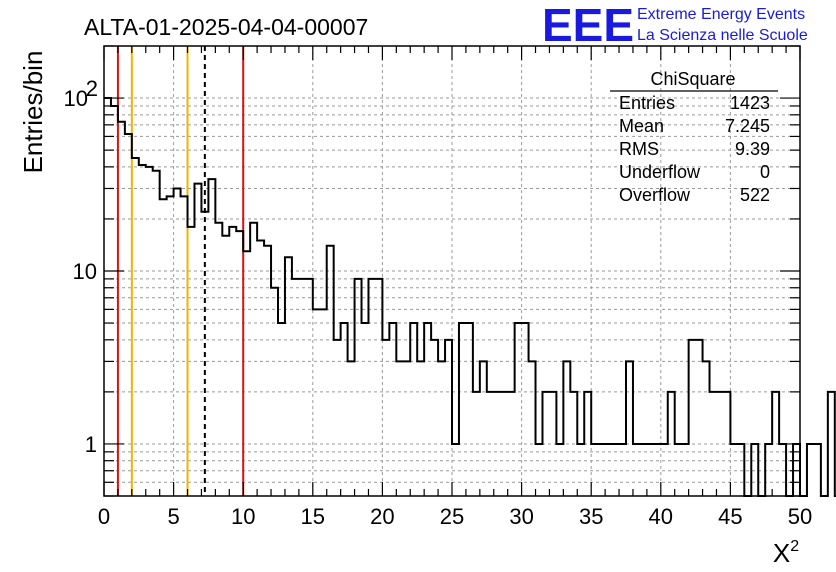  Describe the element at coordinates (755, 195) in the screenshot. I see `stats-value: 522` at that location.